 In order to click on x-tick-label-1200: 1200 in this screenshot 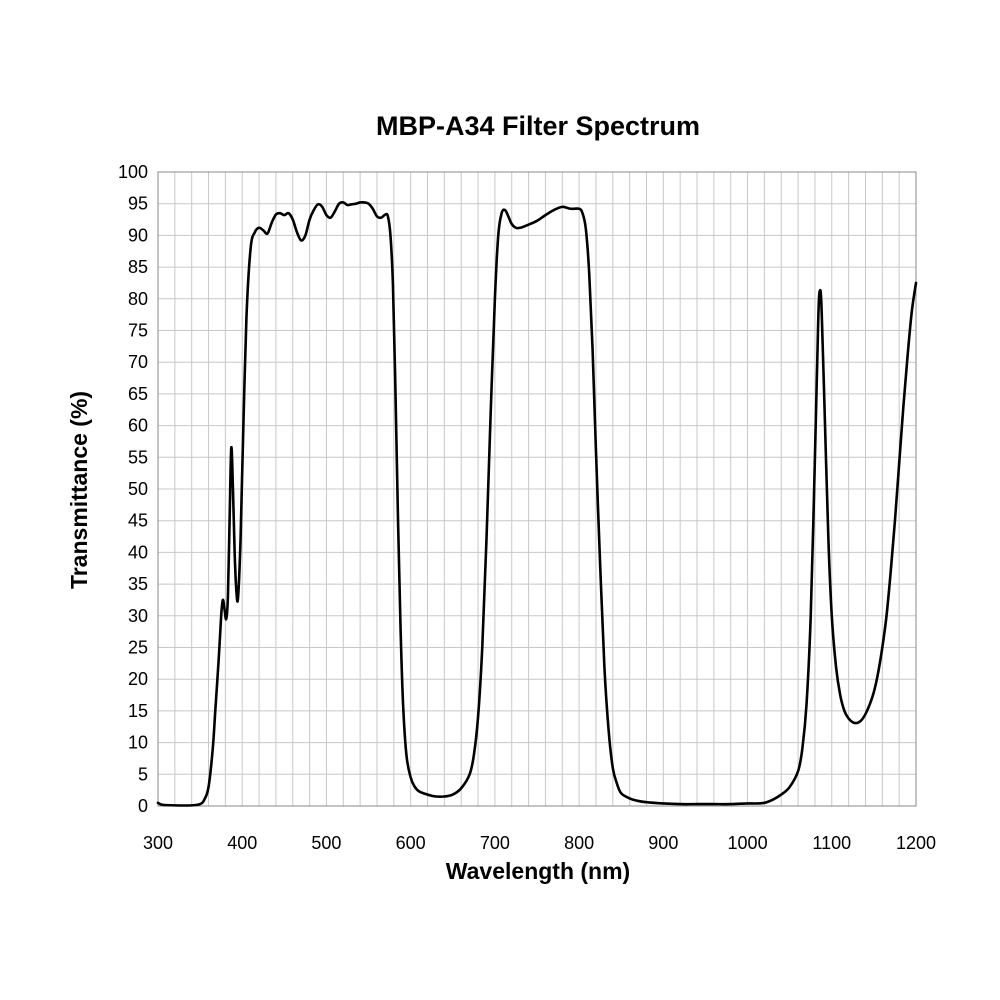, I will do `click(916, 843)`.